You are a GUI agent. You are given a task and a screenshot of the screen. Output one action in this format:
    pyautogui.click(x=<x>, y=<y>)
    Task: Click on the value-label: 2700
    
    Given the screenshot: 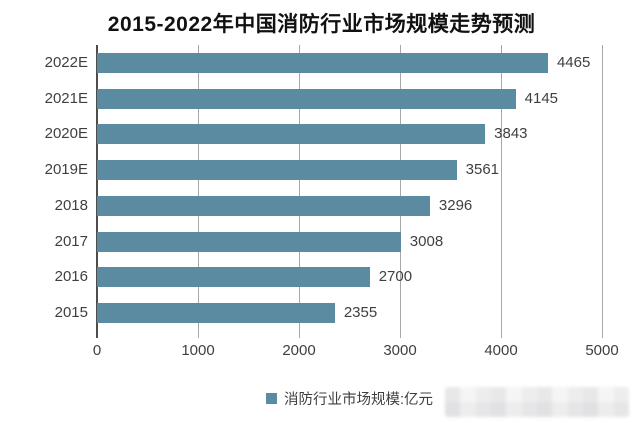 What is the action you would take?
    pyautogui.click(x=395, y=277)
    